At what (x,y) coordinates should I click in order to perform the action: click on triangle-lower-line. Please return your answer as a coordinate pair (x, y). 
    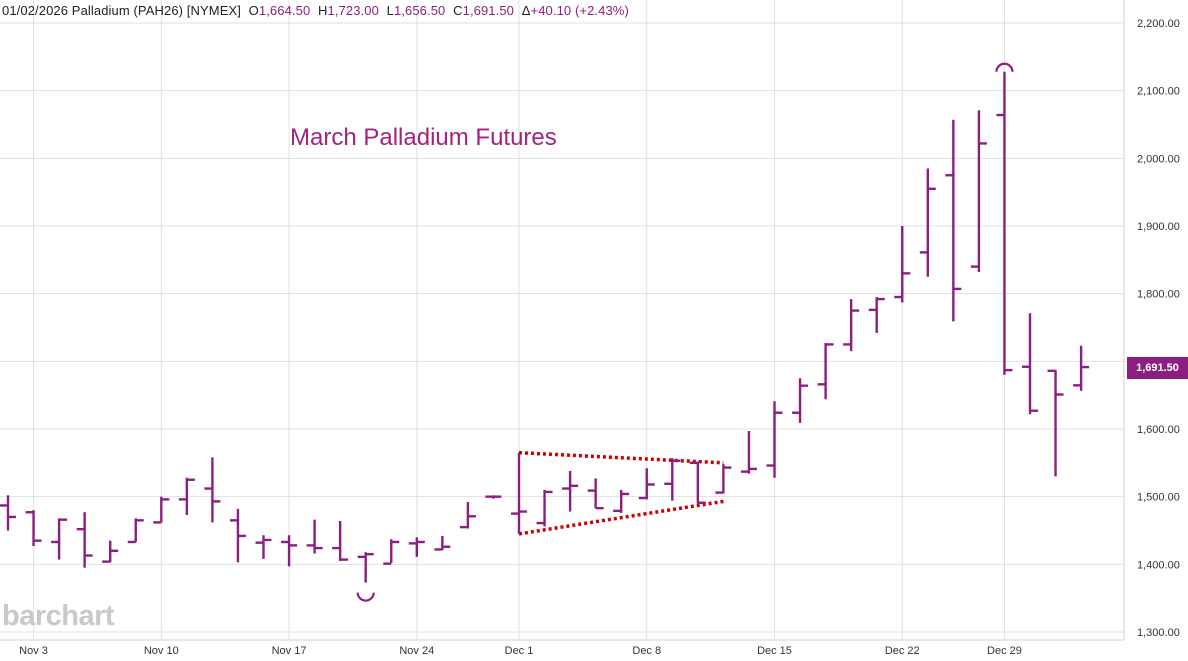
    Looking at the image, I should click on (621, 517).